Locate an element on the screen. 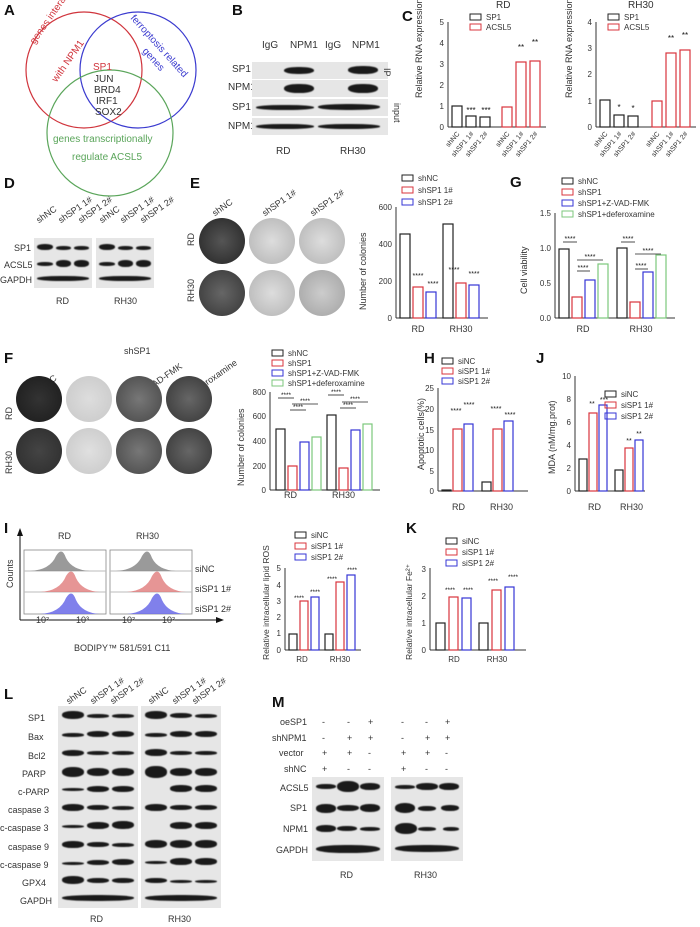 This screenshot has height=927, width=700. svg-text: Relative intracellular Fe²⁺ is located at coordinates (409, 611).